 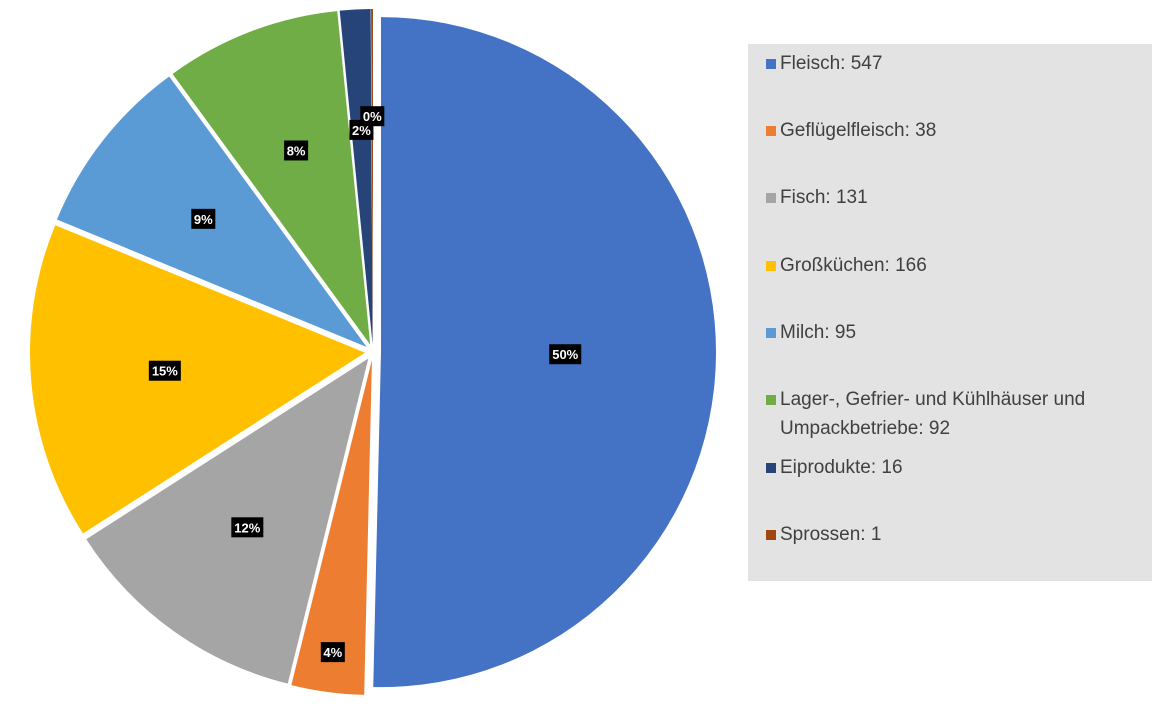 I want to click on data-label-sprossen: 0%, so click(x=372, y=116).